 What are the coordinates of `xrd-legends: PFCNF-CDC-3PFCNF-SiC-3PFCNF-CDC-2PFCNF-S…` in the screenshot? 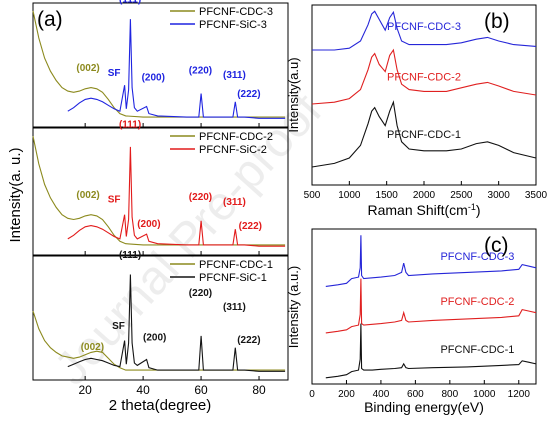 It's located at (221, 145).